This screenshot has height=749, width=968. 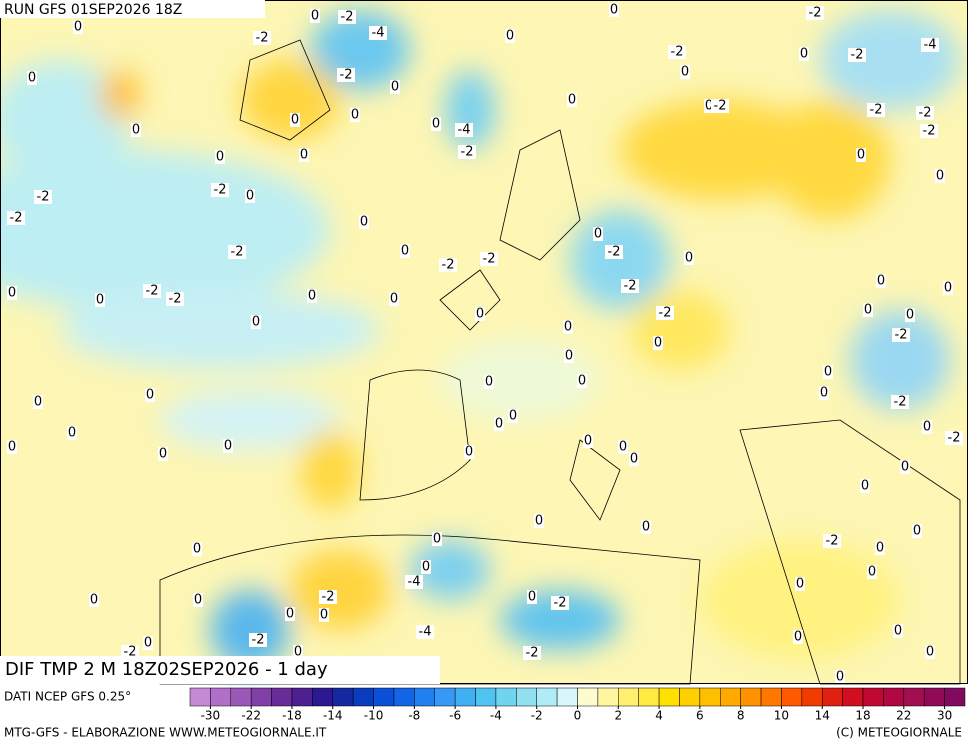 I want to click on colorbar-tick-label: 22, so click(x=903, y=716).